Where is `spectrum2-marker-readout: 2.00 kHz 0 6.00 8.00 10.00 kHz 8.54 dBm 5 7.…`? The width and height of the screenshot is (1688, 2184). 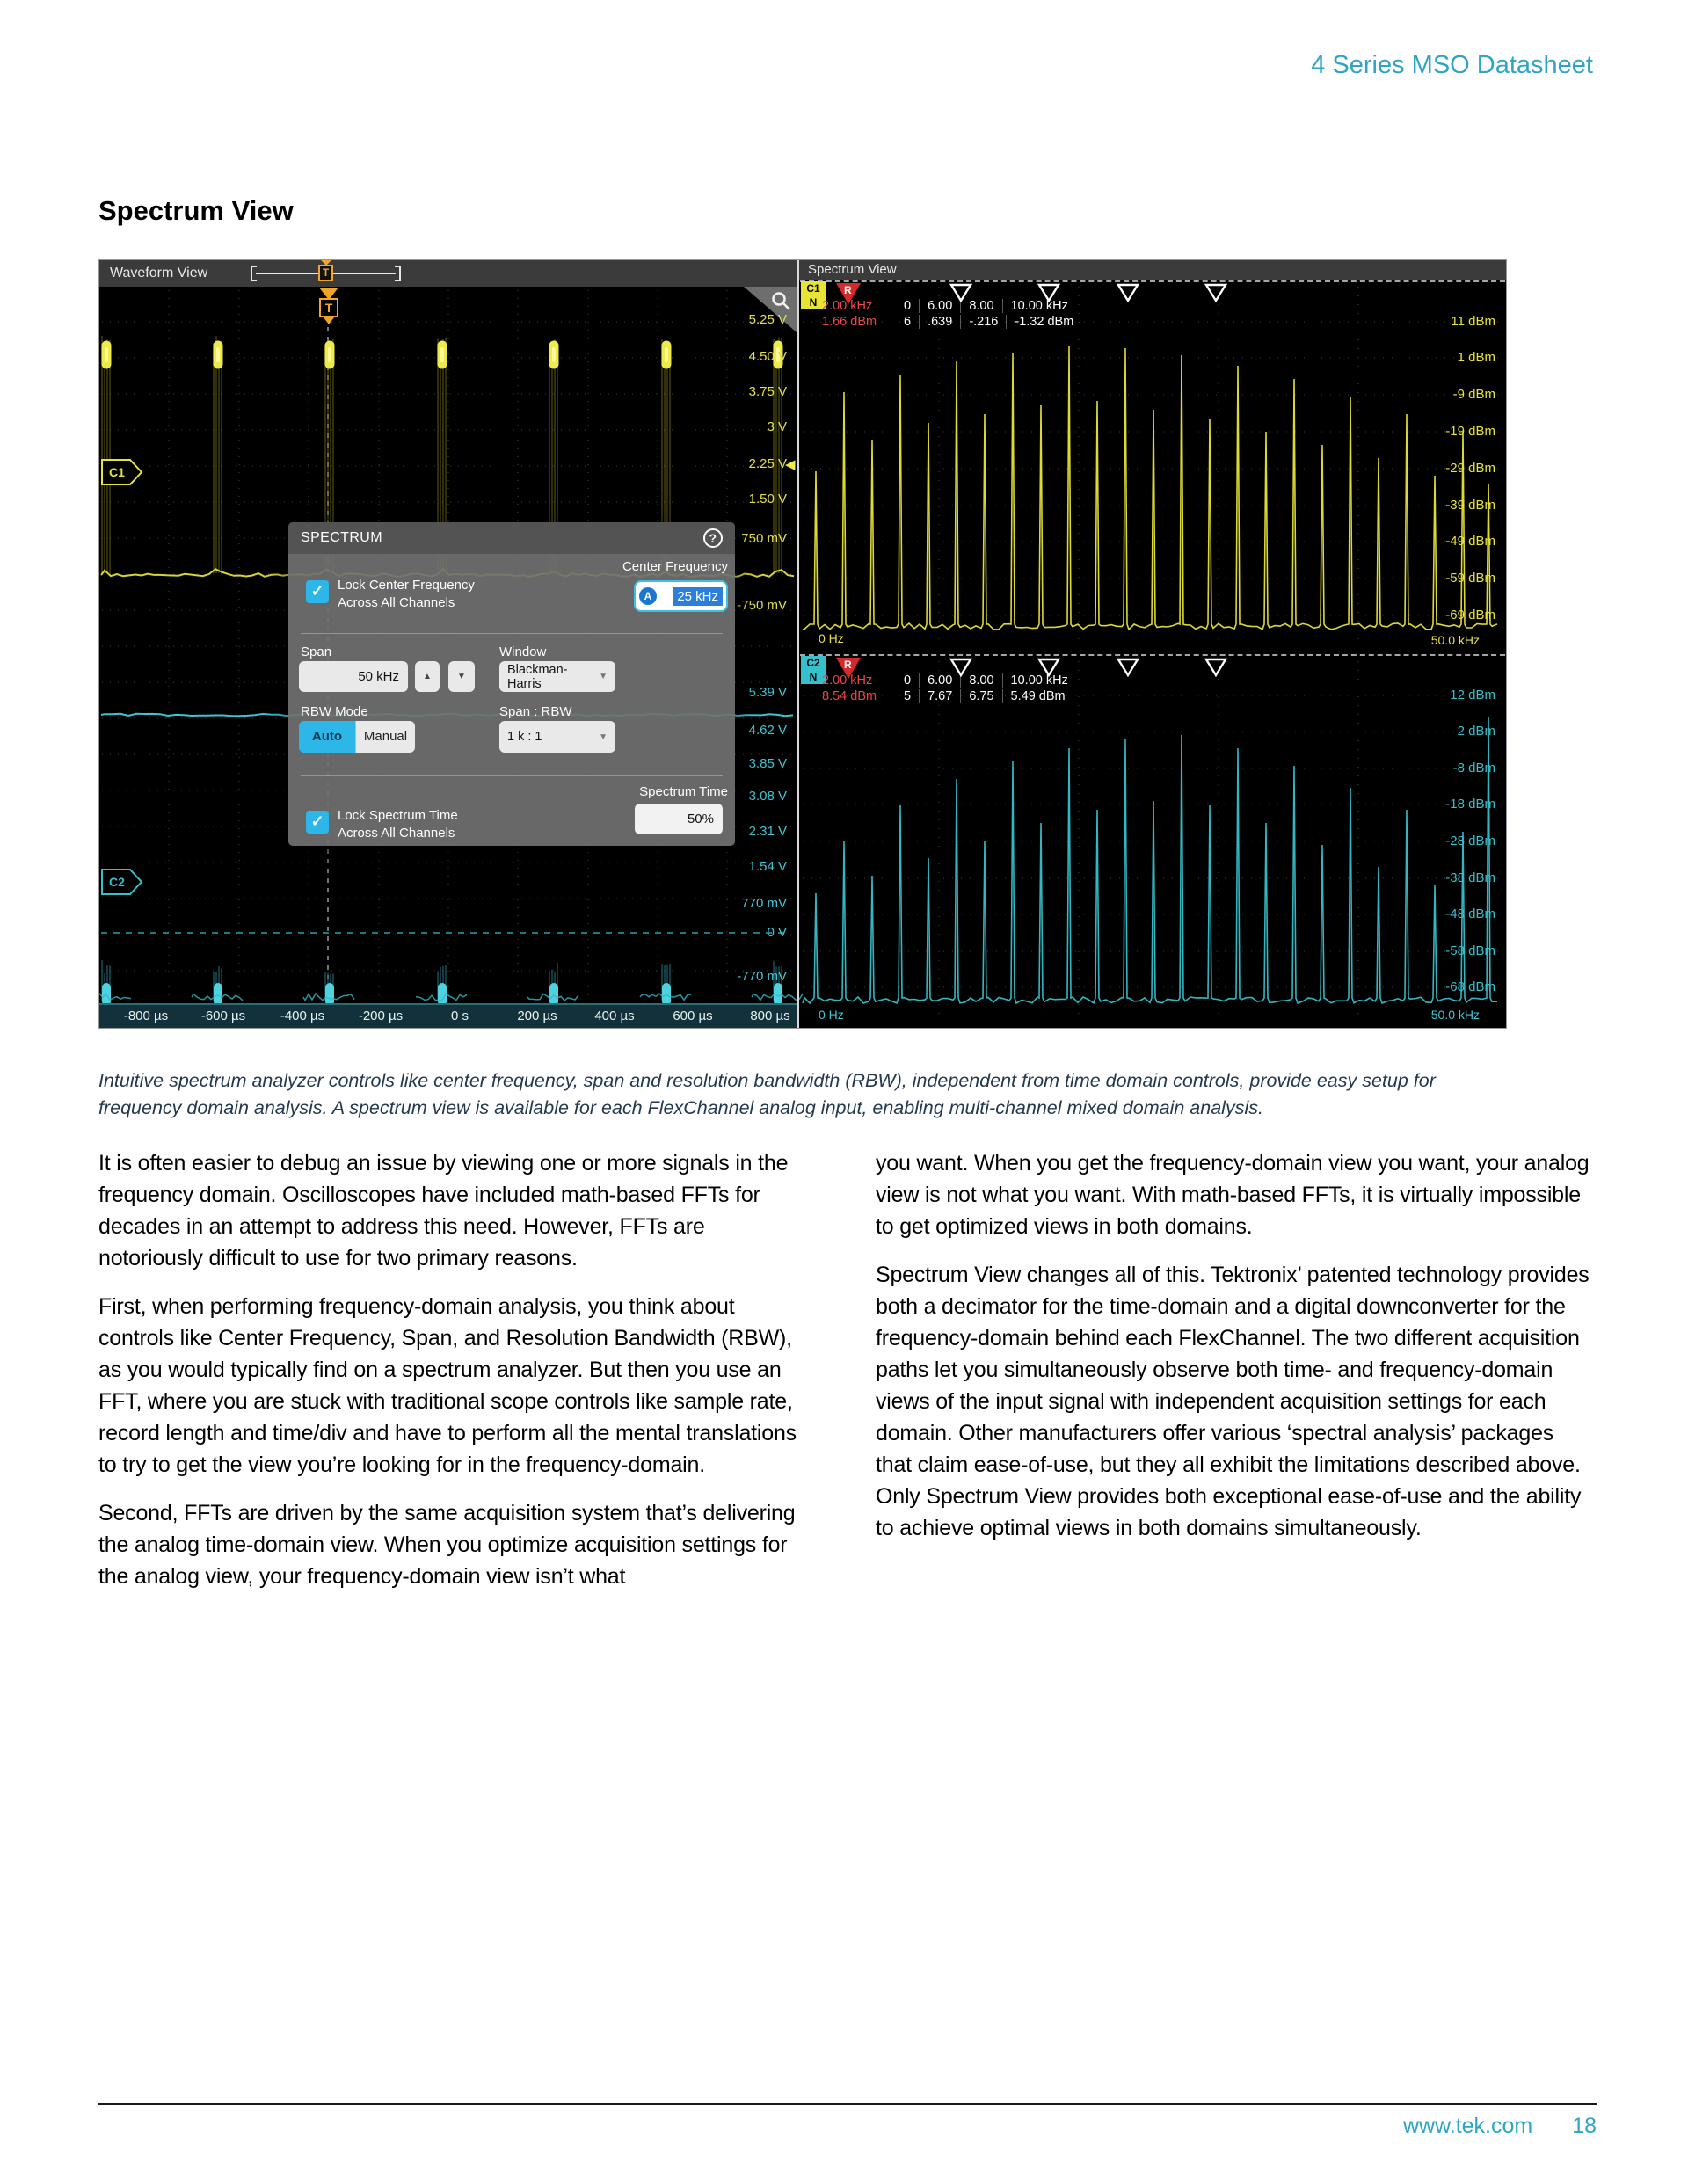 spectrum2-marker-readout: 2.00 kHz 0 6.00 8.00 10.00 kHz 8.54 dBm 5 7.… is located at coordinates (949, 689).